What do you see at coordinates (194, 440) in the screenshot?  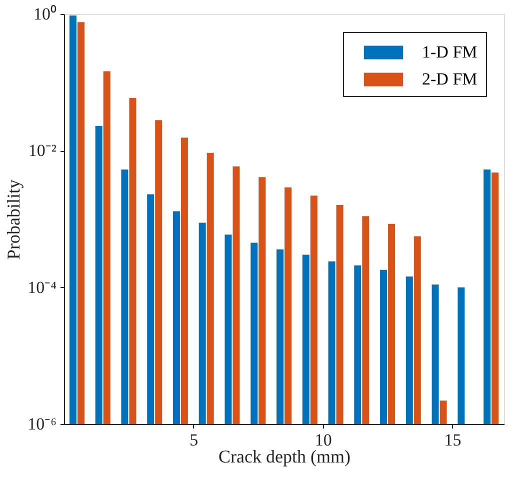 I see `x-tick-label: 5` at bounding box center [194, 440].